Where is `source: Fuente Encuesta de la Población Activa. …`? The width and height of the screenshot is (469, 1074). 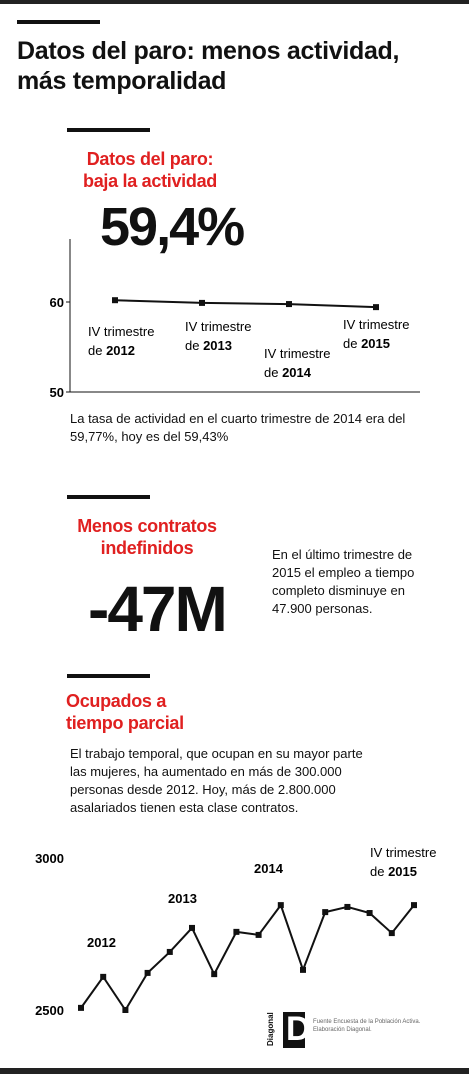
source: Fuente Encuesta de la Población Activa. … is located at coordinates (367, 1026).